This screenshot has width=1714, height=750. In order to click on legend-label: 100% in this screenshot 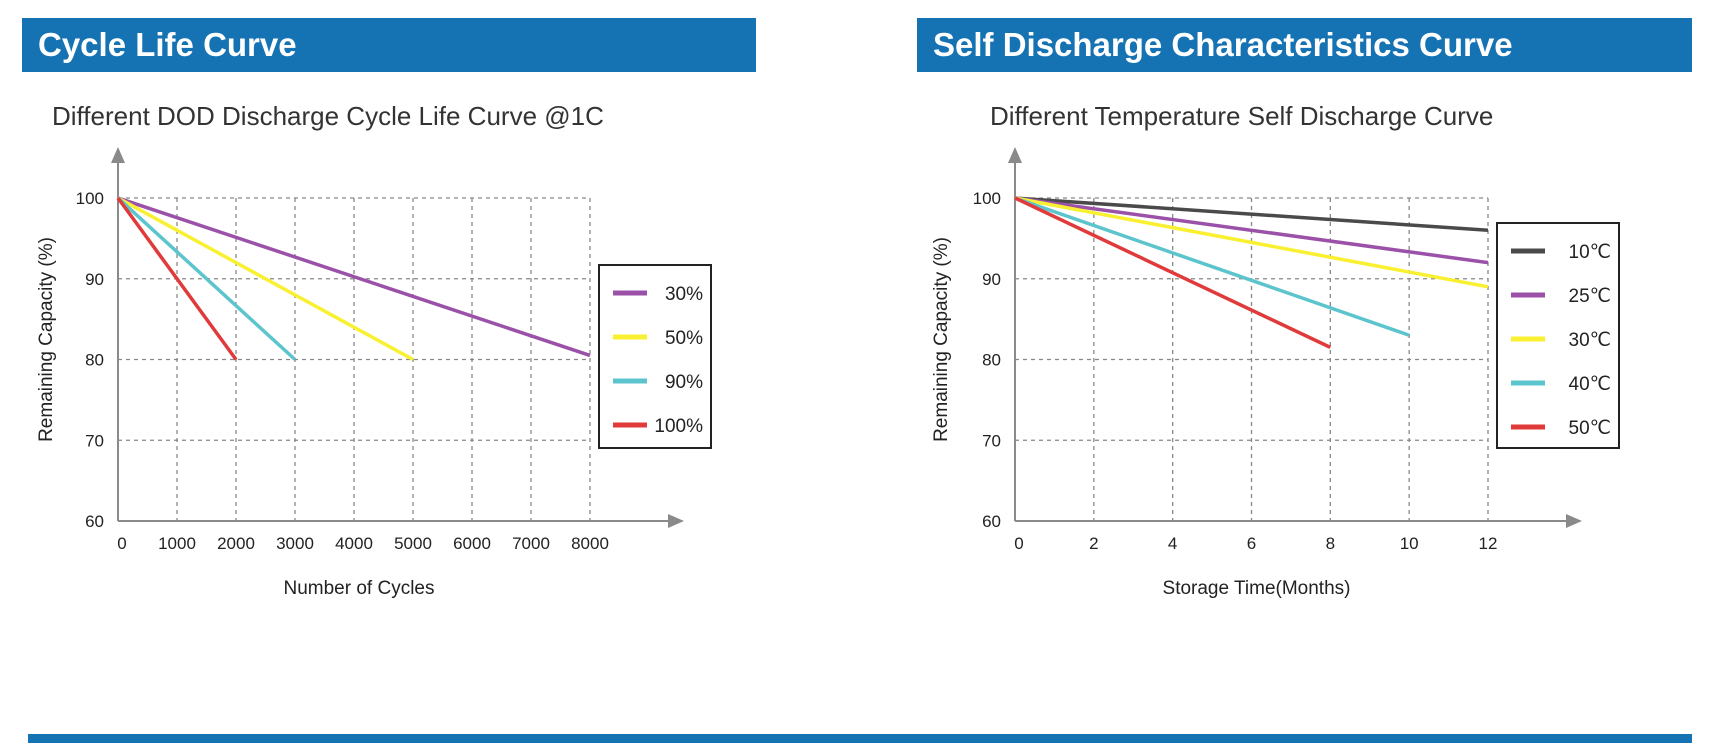, I will do `click(678, 426)`.